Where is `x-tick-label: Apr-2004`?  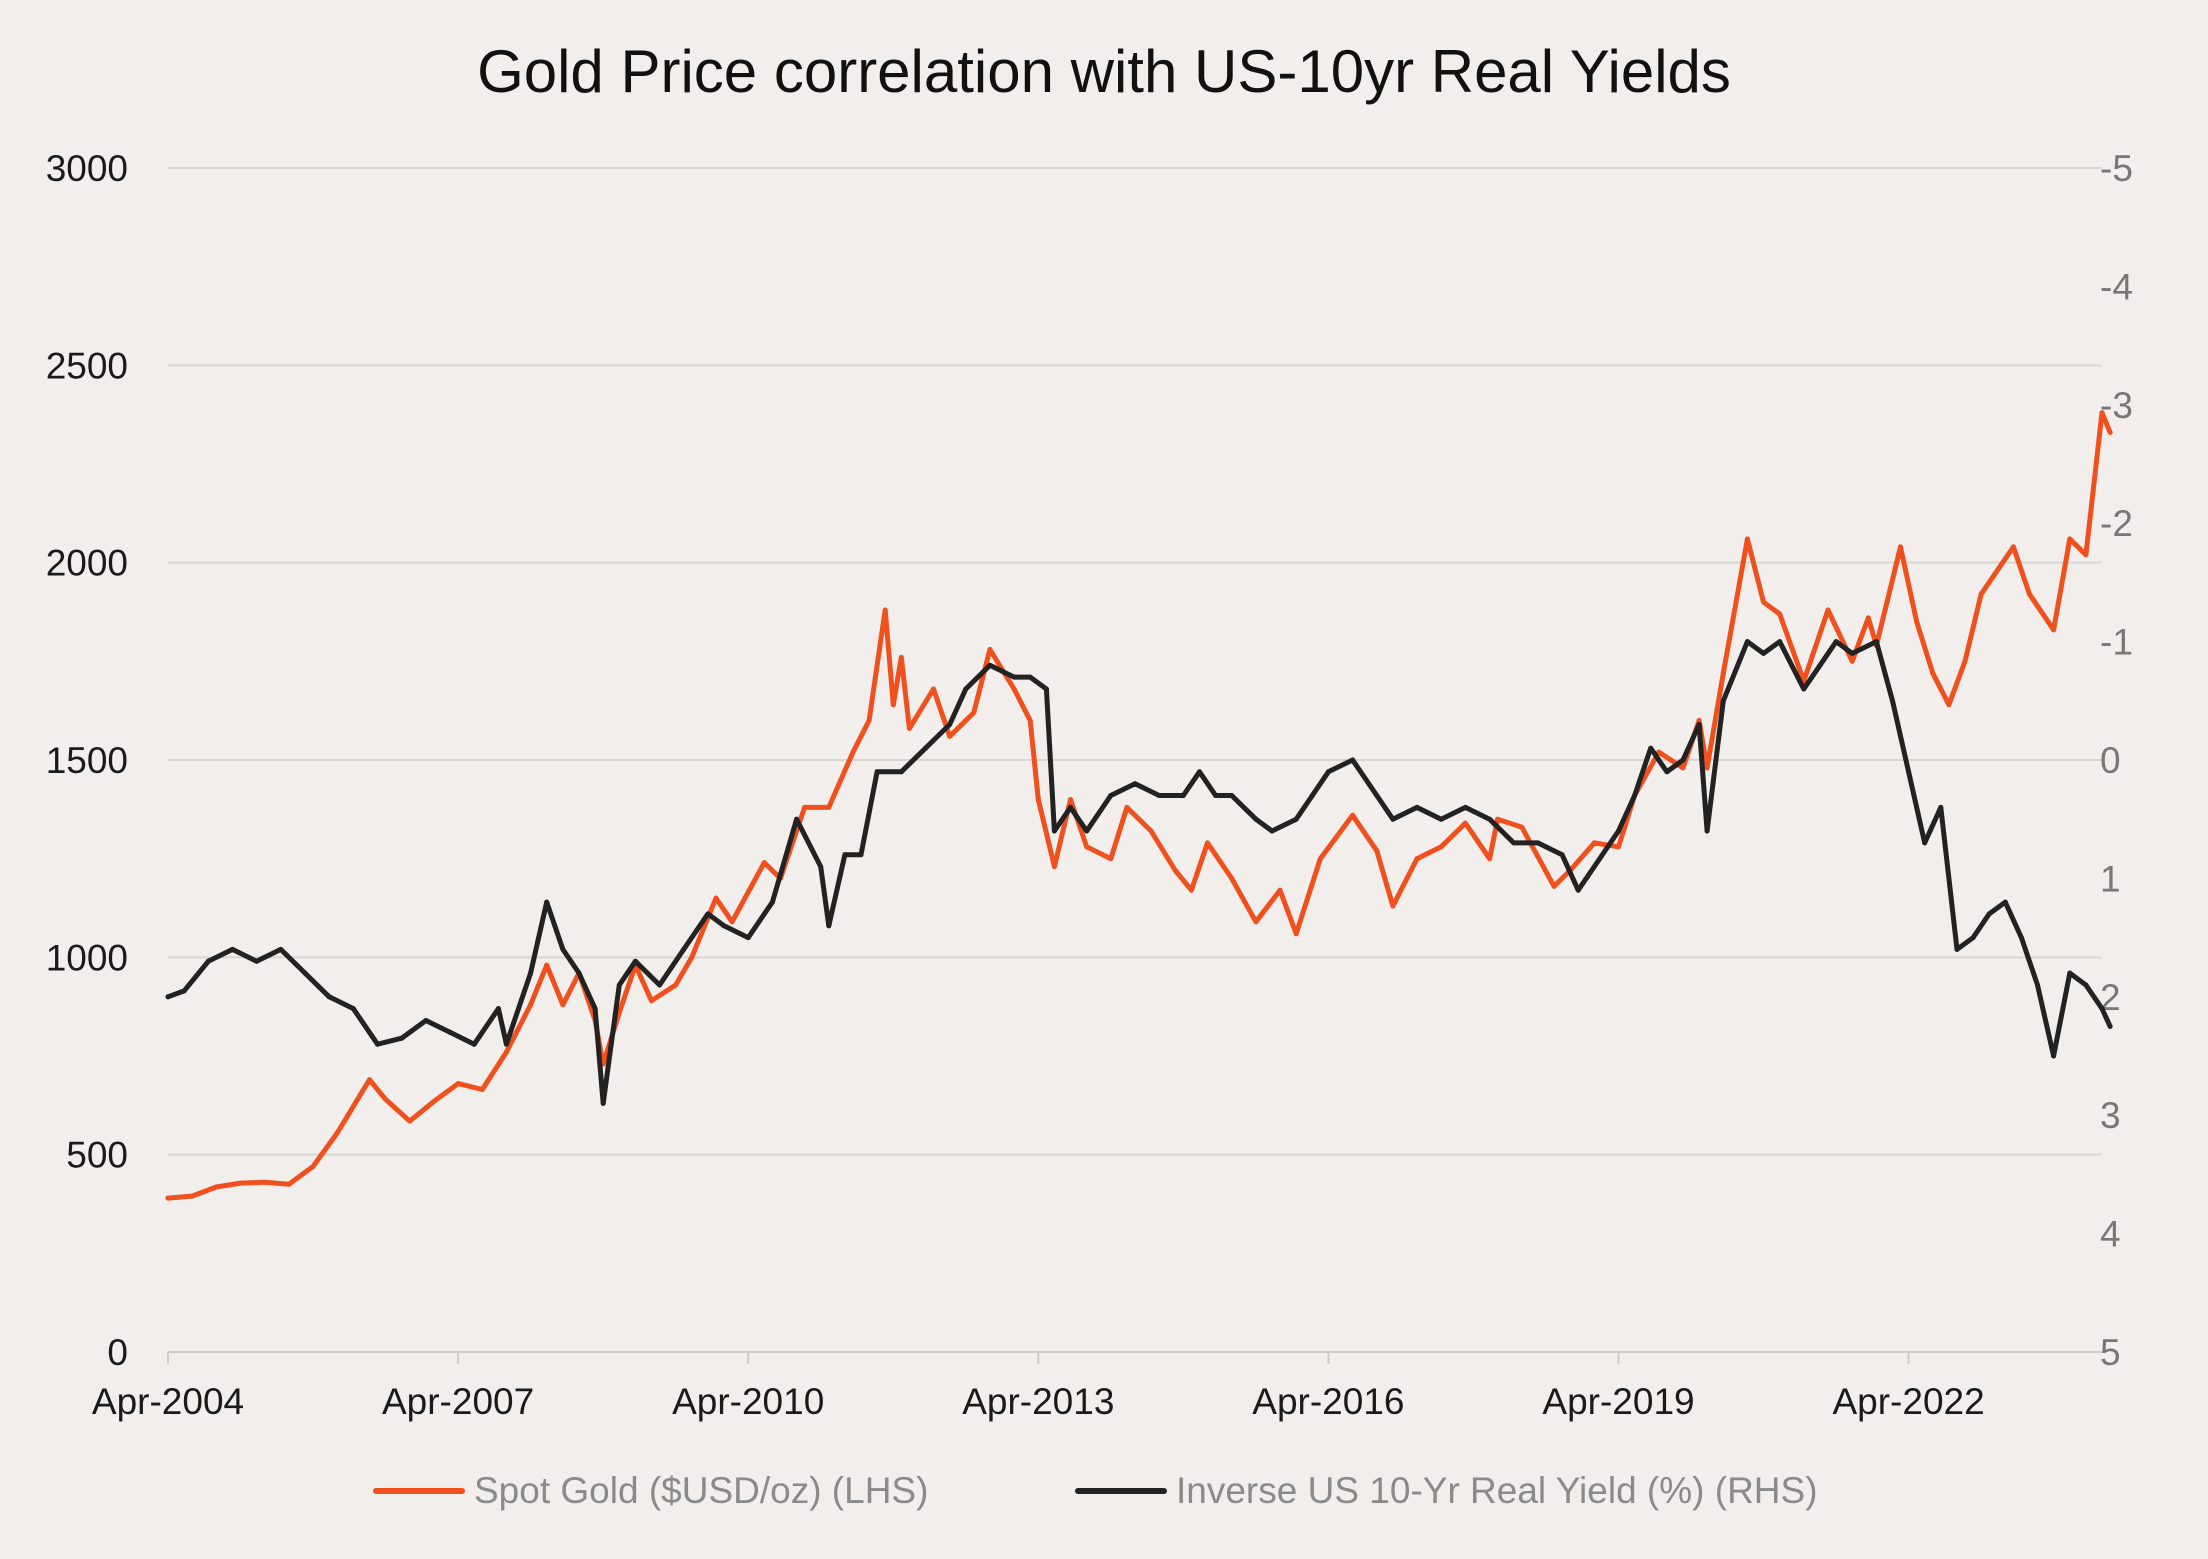 x-tick-label: Apr-2004 is located at coordinates (168, 1401).